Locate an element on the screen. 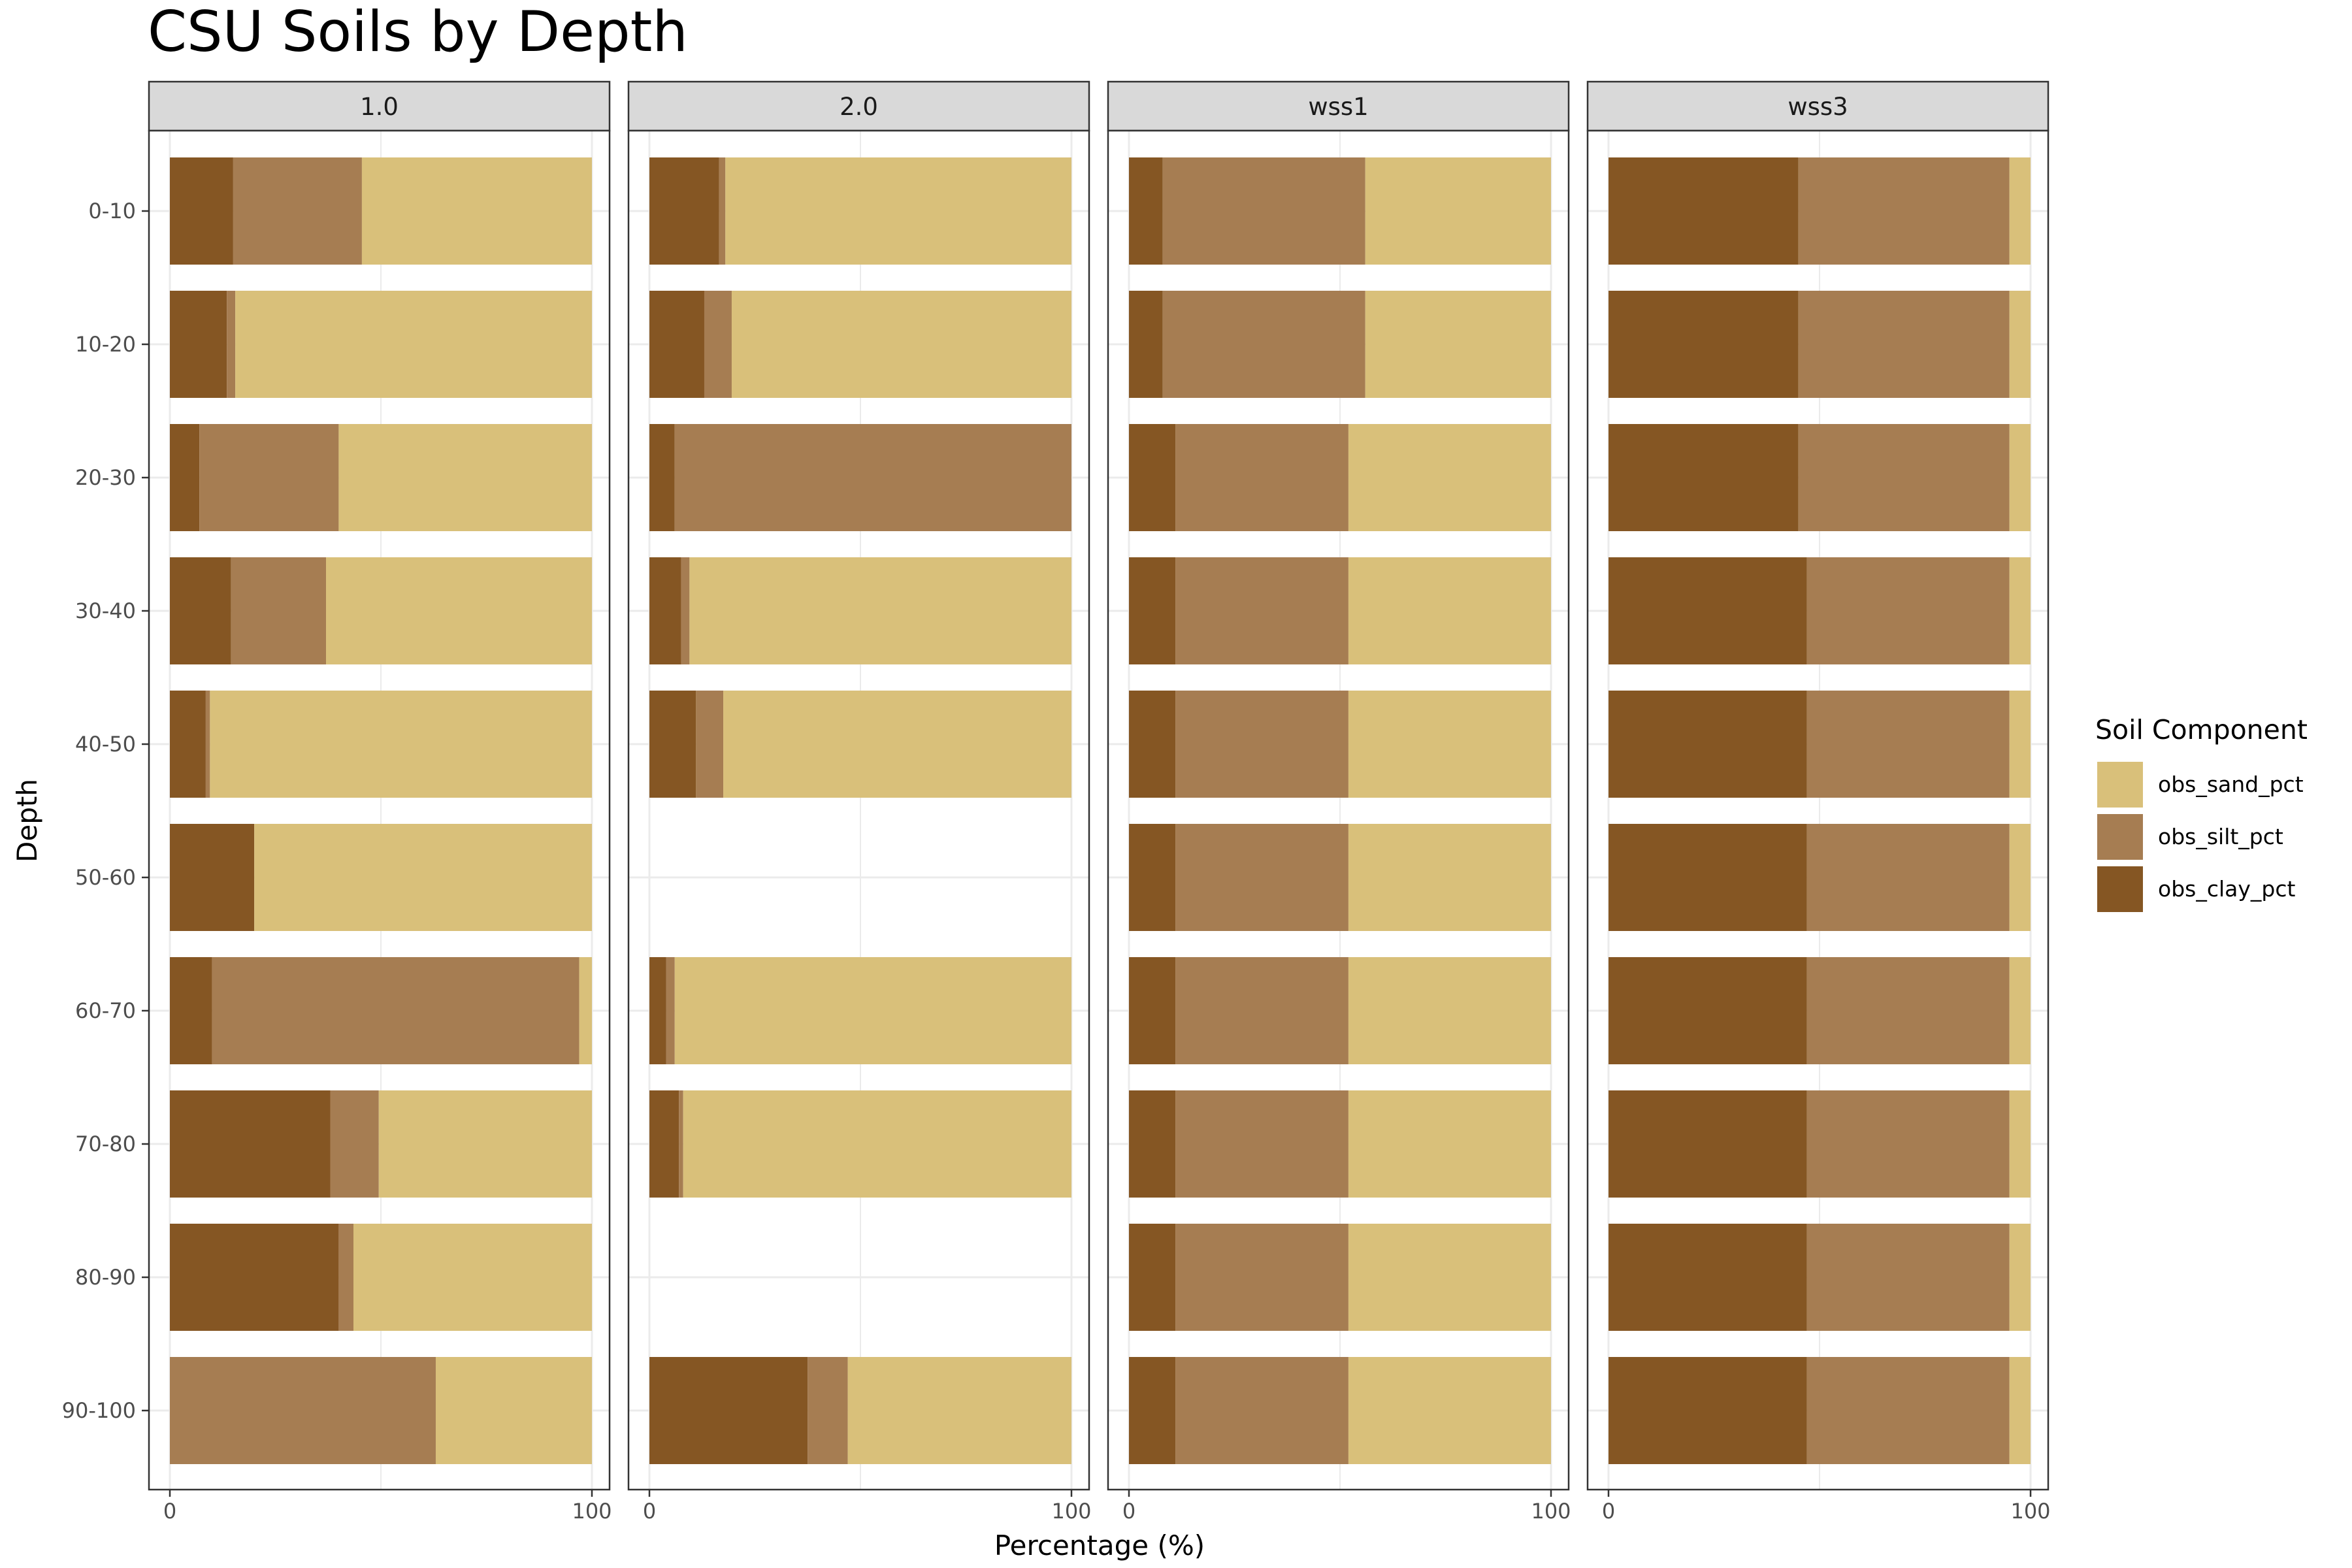 This screenshot has height=1568, width=2352. y-tick-label: 50-60 is located at coordinates (105, 877).